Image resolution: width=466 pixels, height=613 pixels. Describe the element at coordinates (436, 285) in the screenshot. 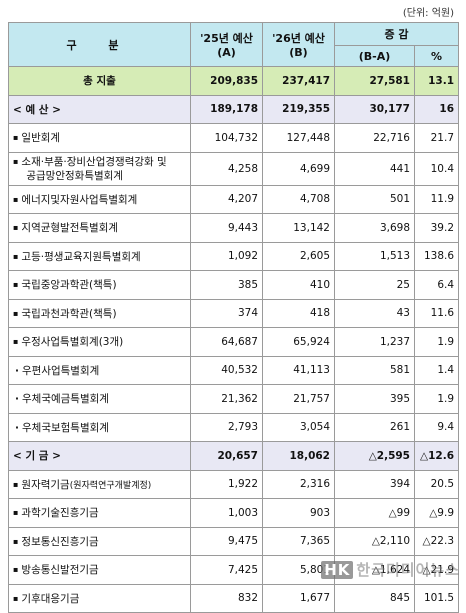

I see `row-pct: 6.4` at that location.